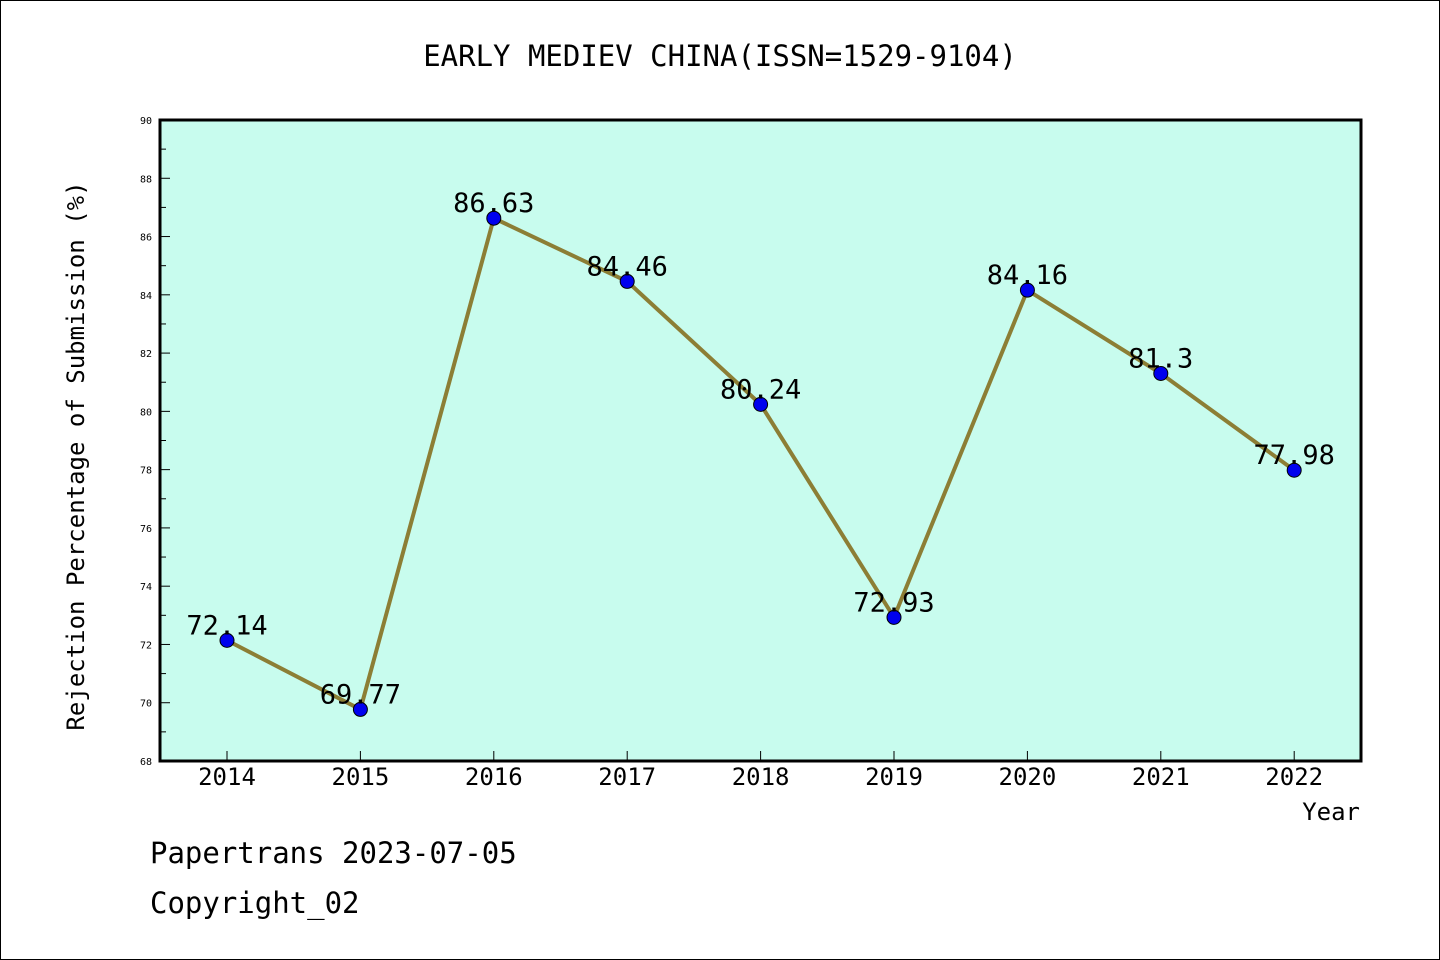  I want to click on y-tick-label: 86, so click(146, 238).